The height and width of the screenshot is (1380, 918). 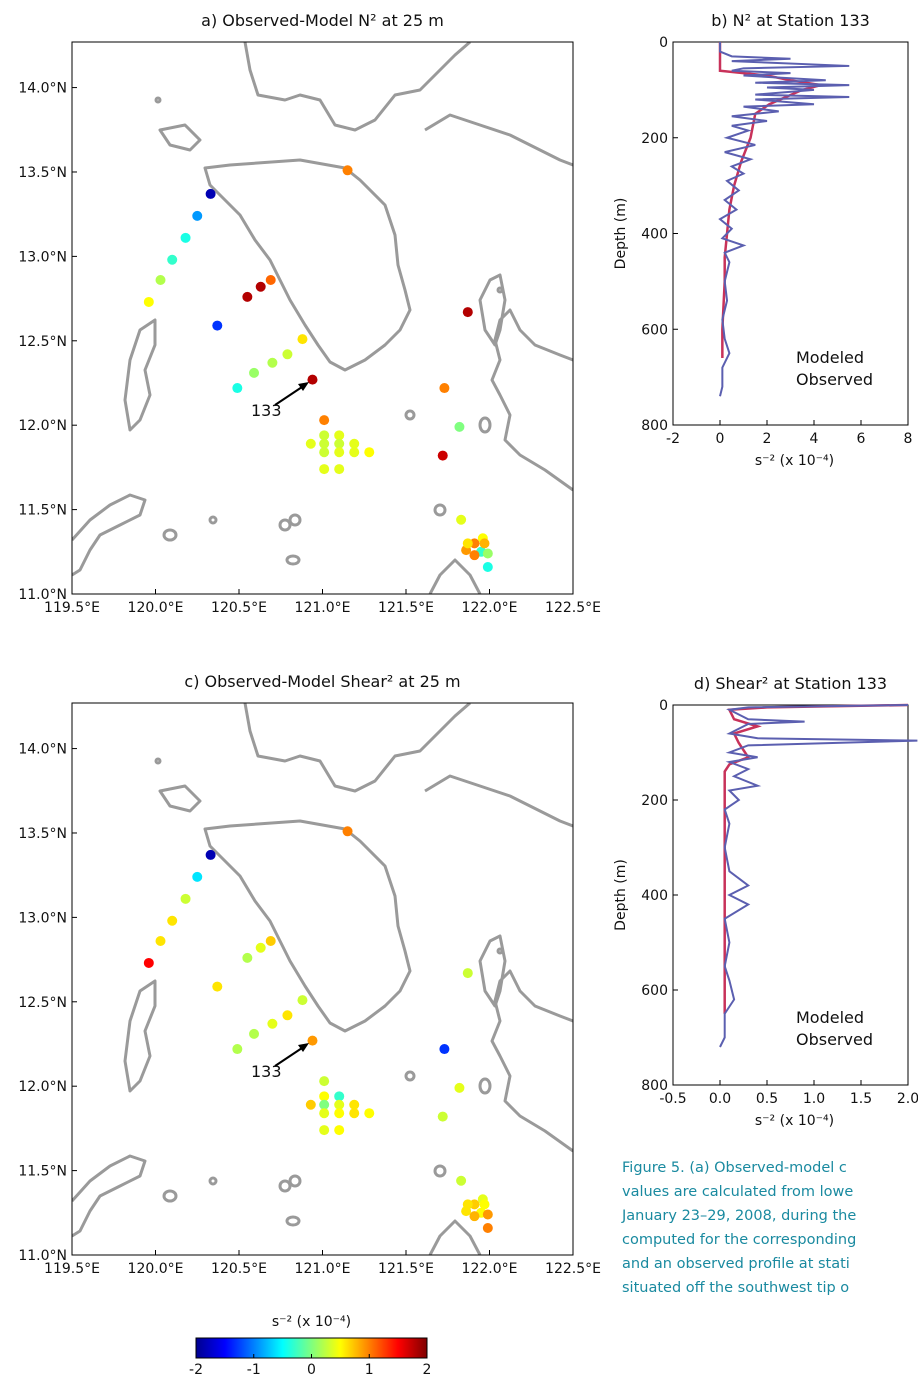 What do you see at coordinates (490, 608) in the screenshot?
I see `x-tick-label: 122.0°E` at bounding box center [490, 608].